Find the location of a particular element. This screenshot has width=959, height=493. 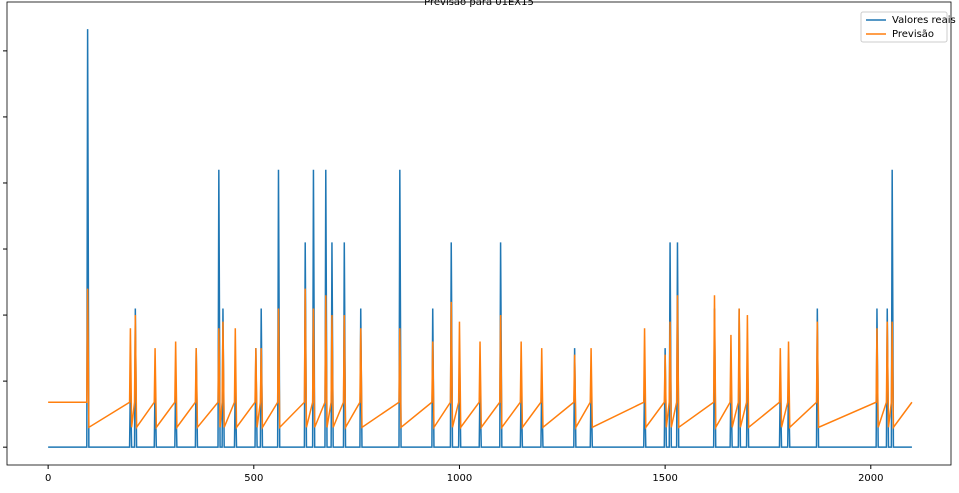

x-tick-label: 1000 is located at coordinates (459, 478).